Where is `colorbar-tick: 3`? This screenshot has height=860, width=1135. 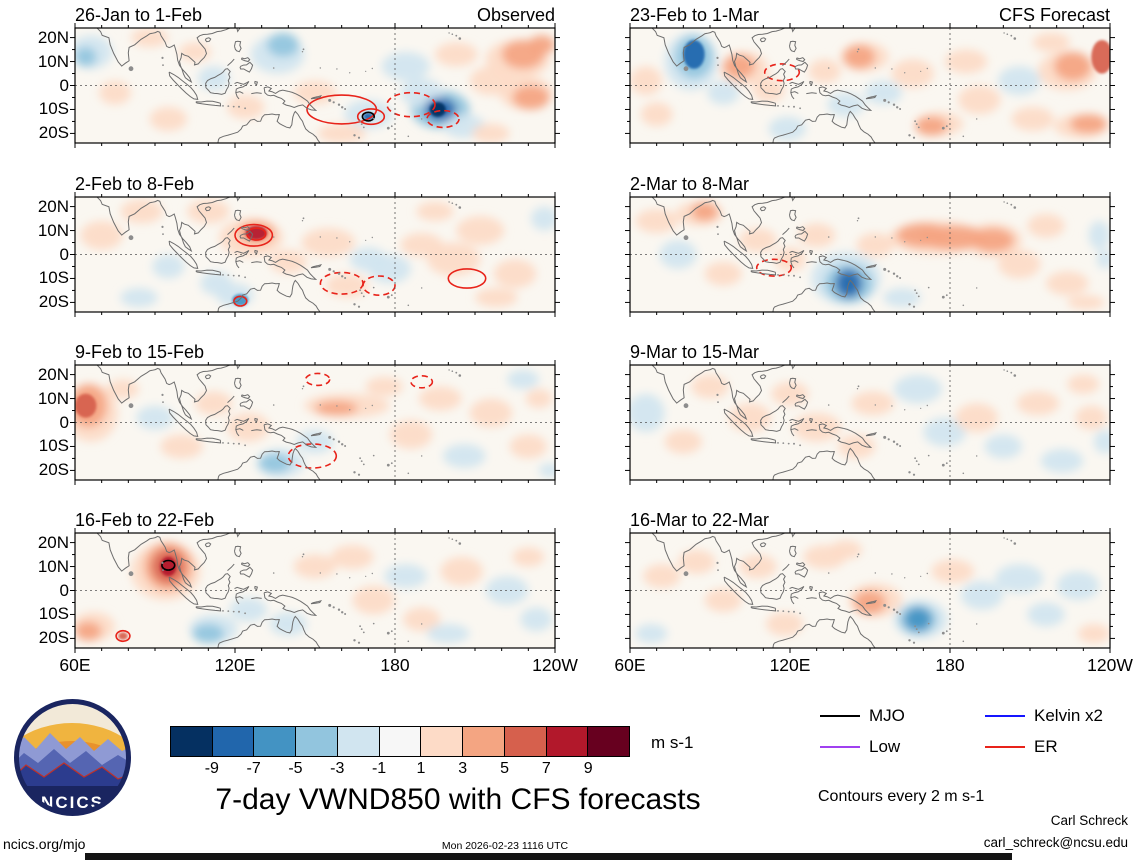
colorbar-tick: 3 is located at coordinates (463, 768).